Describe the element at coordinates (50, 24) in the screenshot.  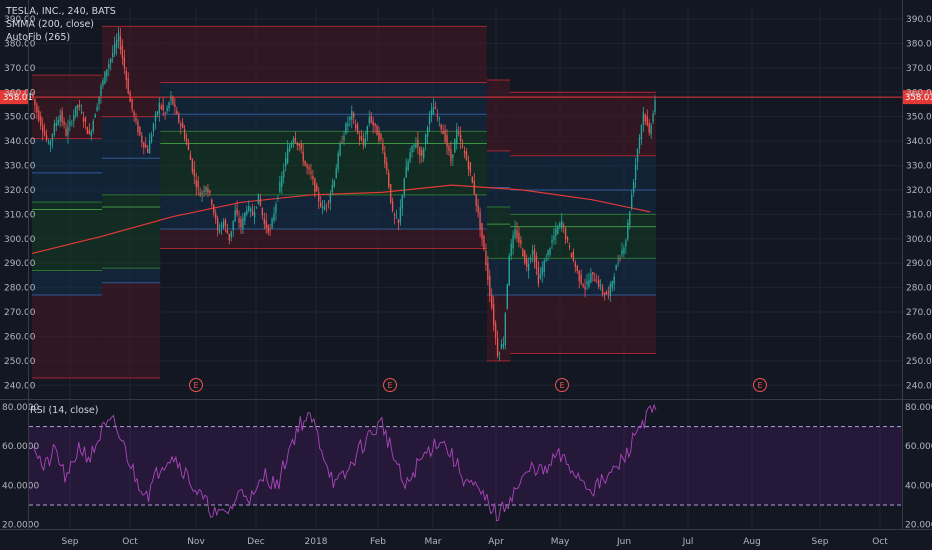
I see `legend-smma: SMMA (200, close)` at that location.